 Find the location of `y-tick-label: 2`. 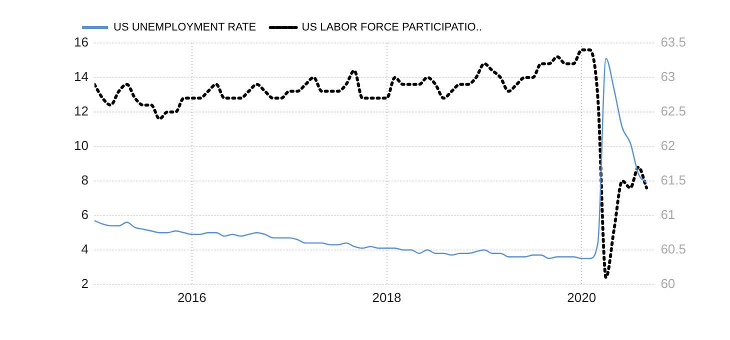

y-tick-label: 2 is located at coordinates (84, 283).